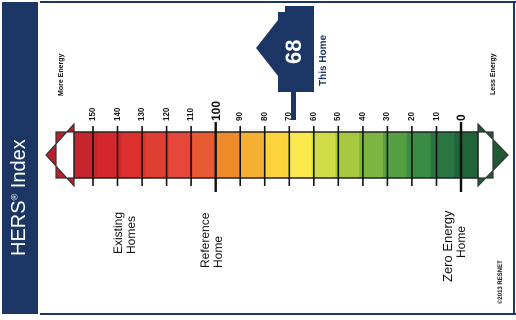  What do you see at coordinates (264, 116) in the screenshot?
I see `tick-label-80: 80` at bounding box center [264, 116].